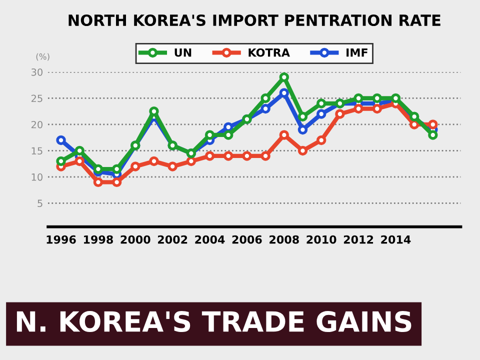  What do you see at coordinates (40, 204) in the screenshot?
I see `y-tick-label: 5` at bounding box center [40, 204].